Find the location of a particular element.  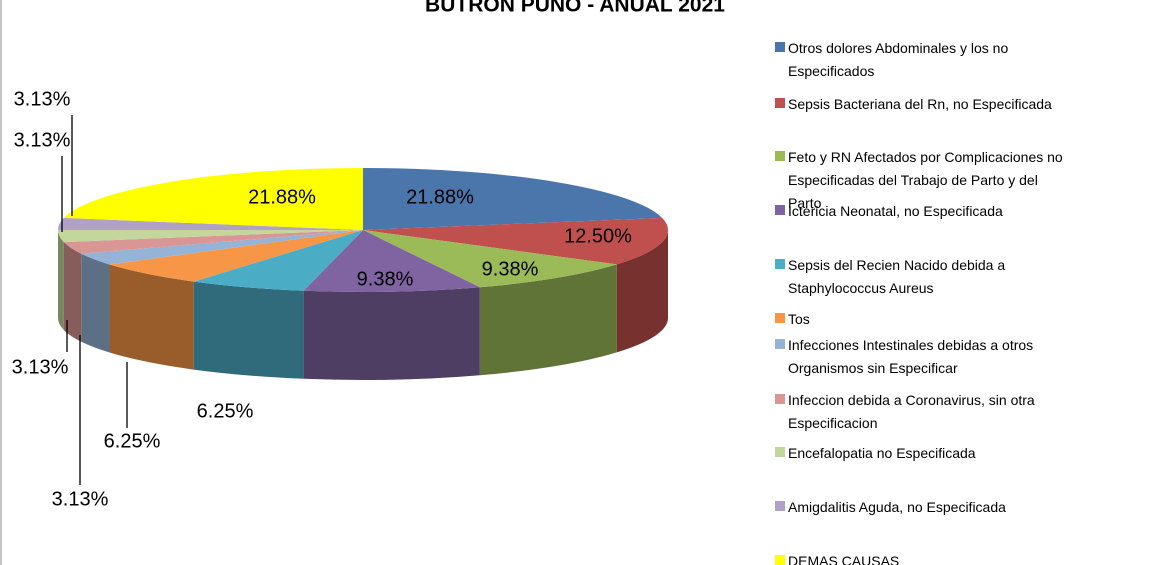

legend-label: DEMAS CAUSAS is located at coordinates (843, 559).